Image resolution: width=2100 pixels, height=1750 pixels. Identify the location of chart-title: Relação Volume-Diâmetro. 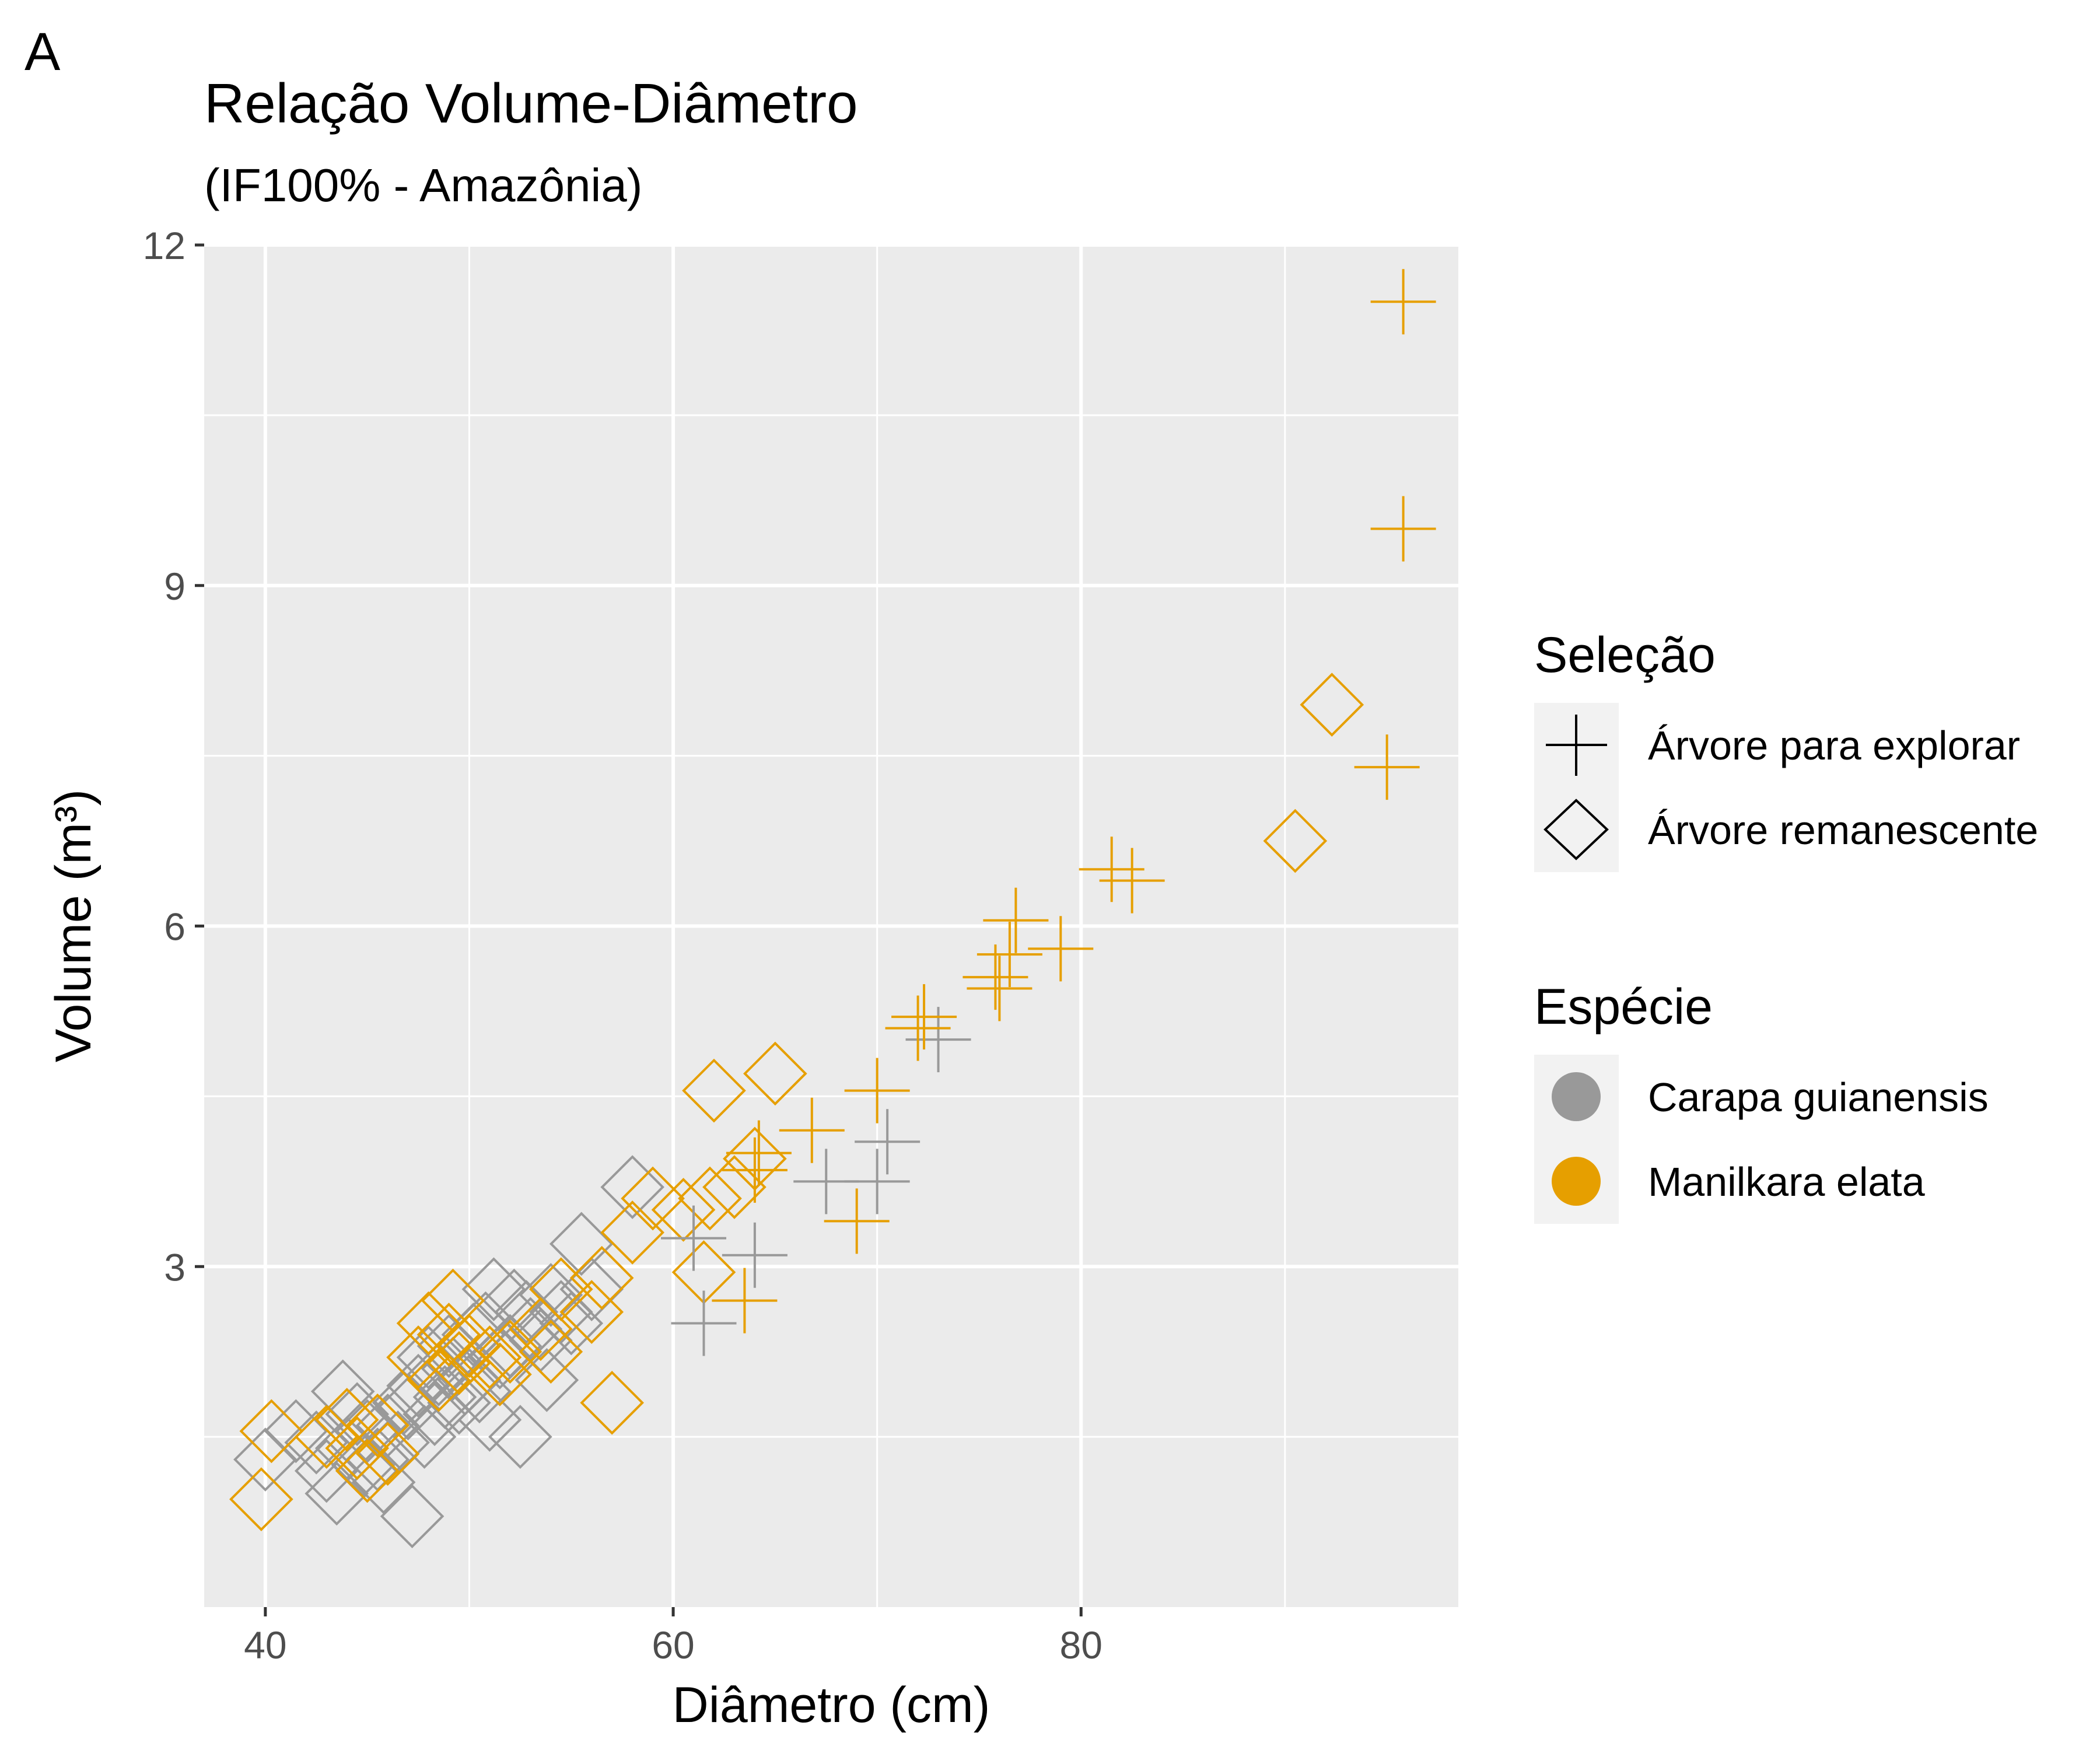
(531, 103).